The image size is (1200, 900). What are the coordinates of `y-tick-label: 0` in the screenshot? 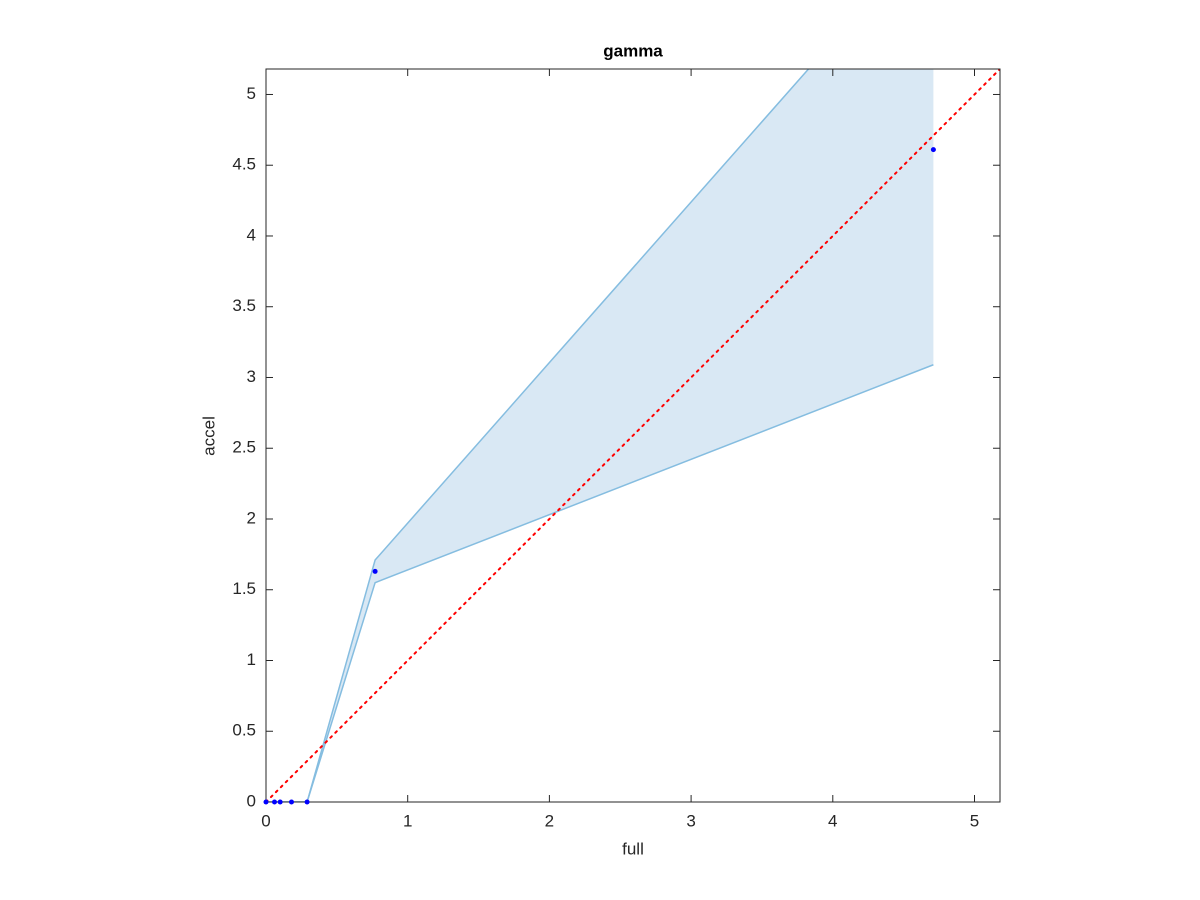 It's located at (251, 800).